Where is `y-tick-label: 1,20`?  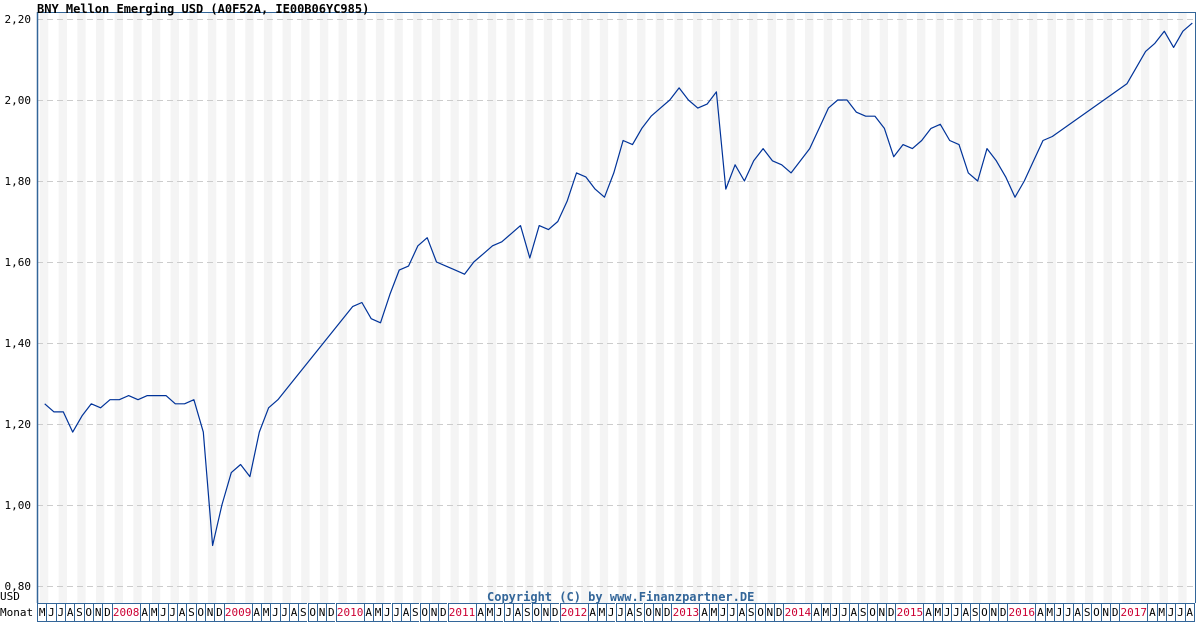 y-tick-label: 1,20 is located at coordinates (18, 424).